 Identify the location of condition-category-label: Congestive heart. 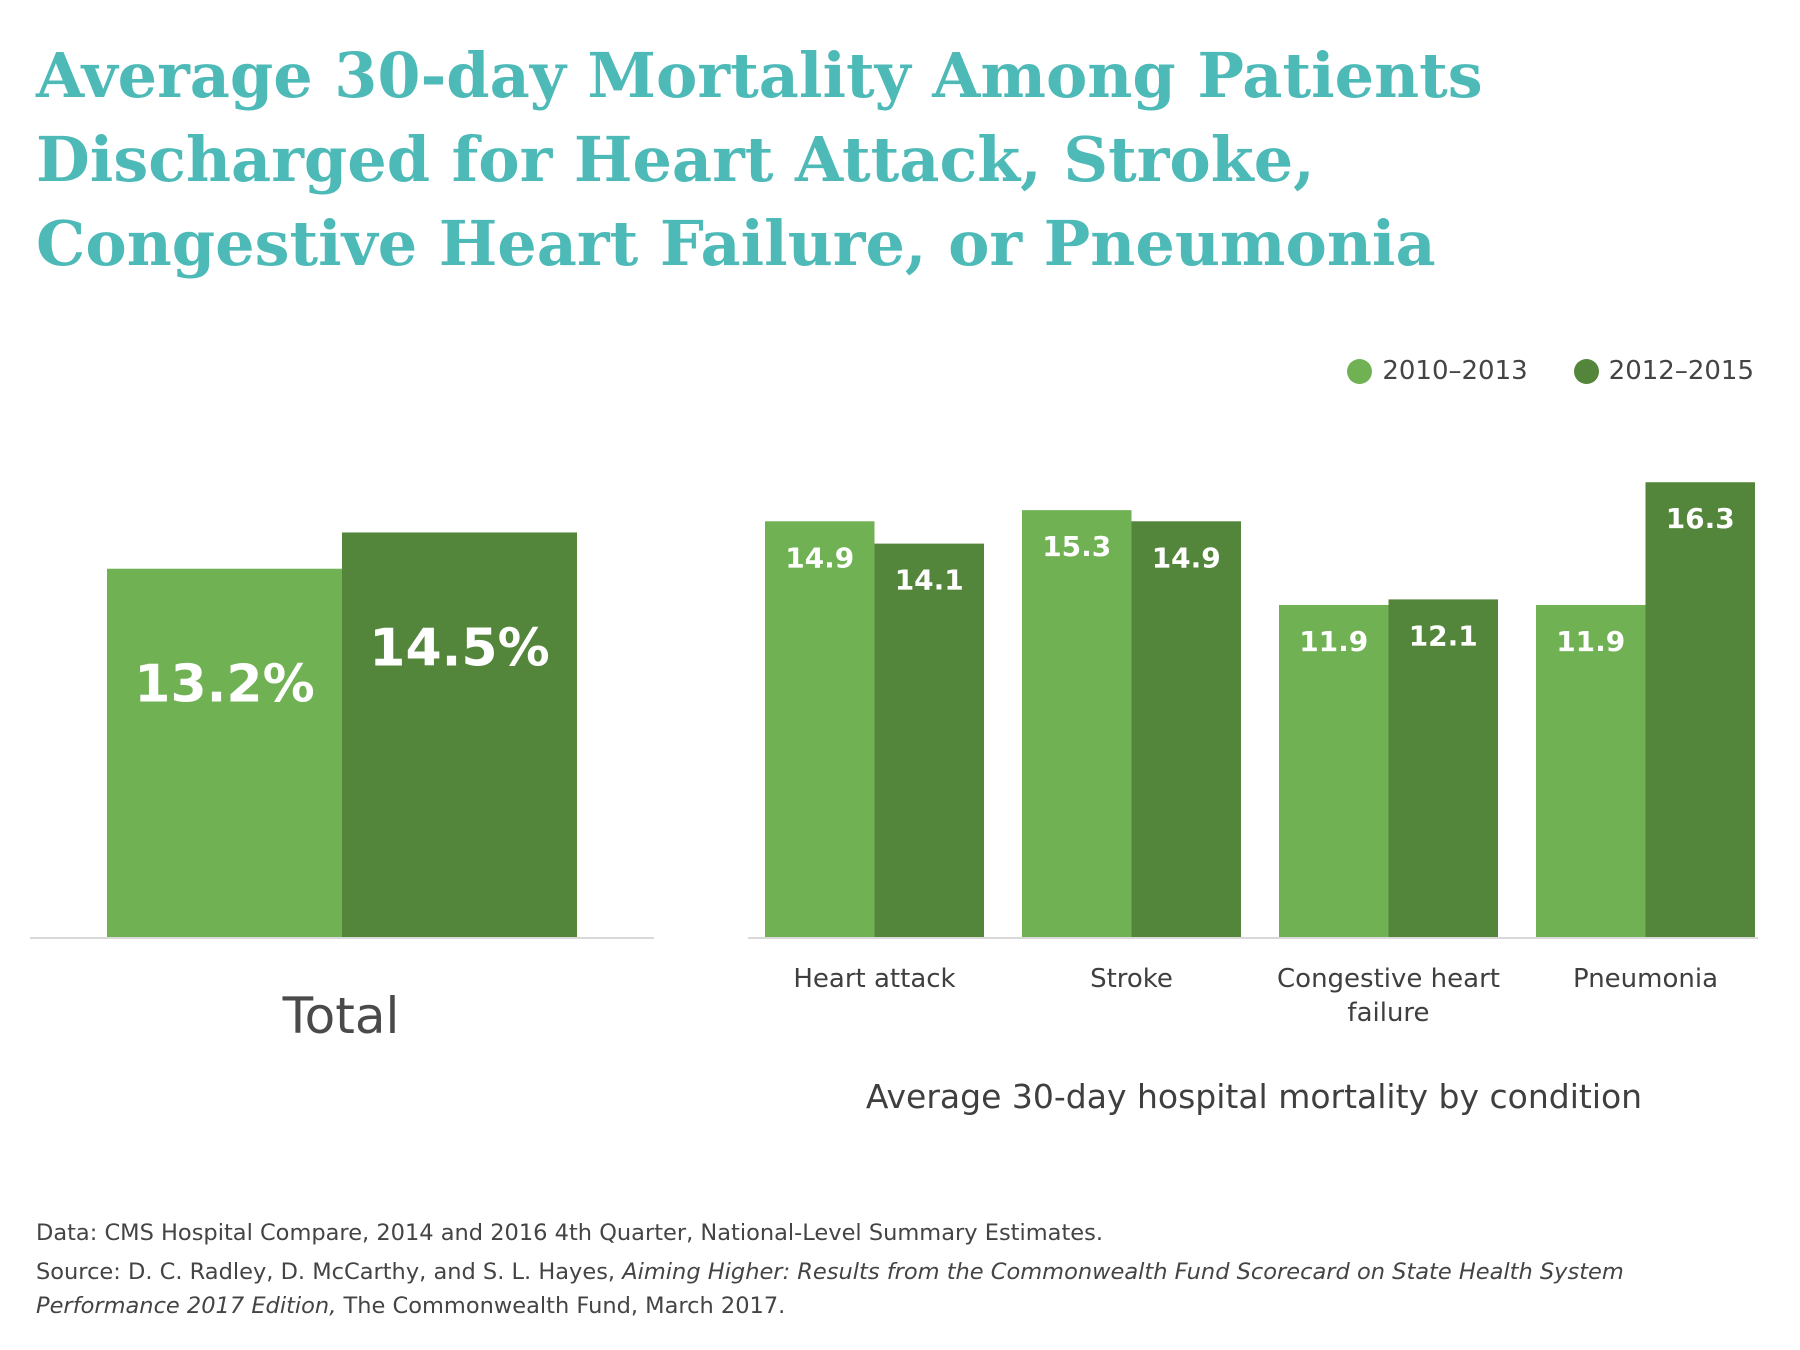
(1388, 979).